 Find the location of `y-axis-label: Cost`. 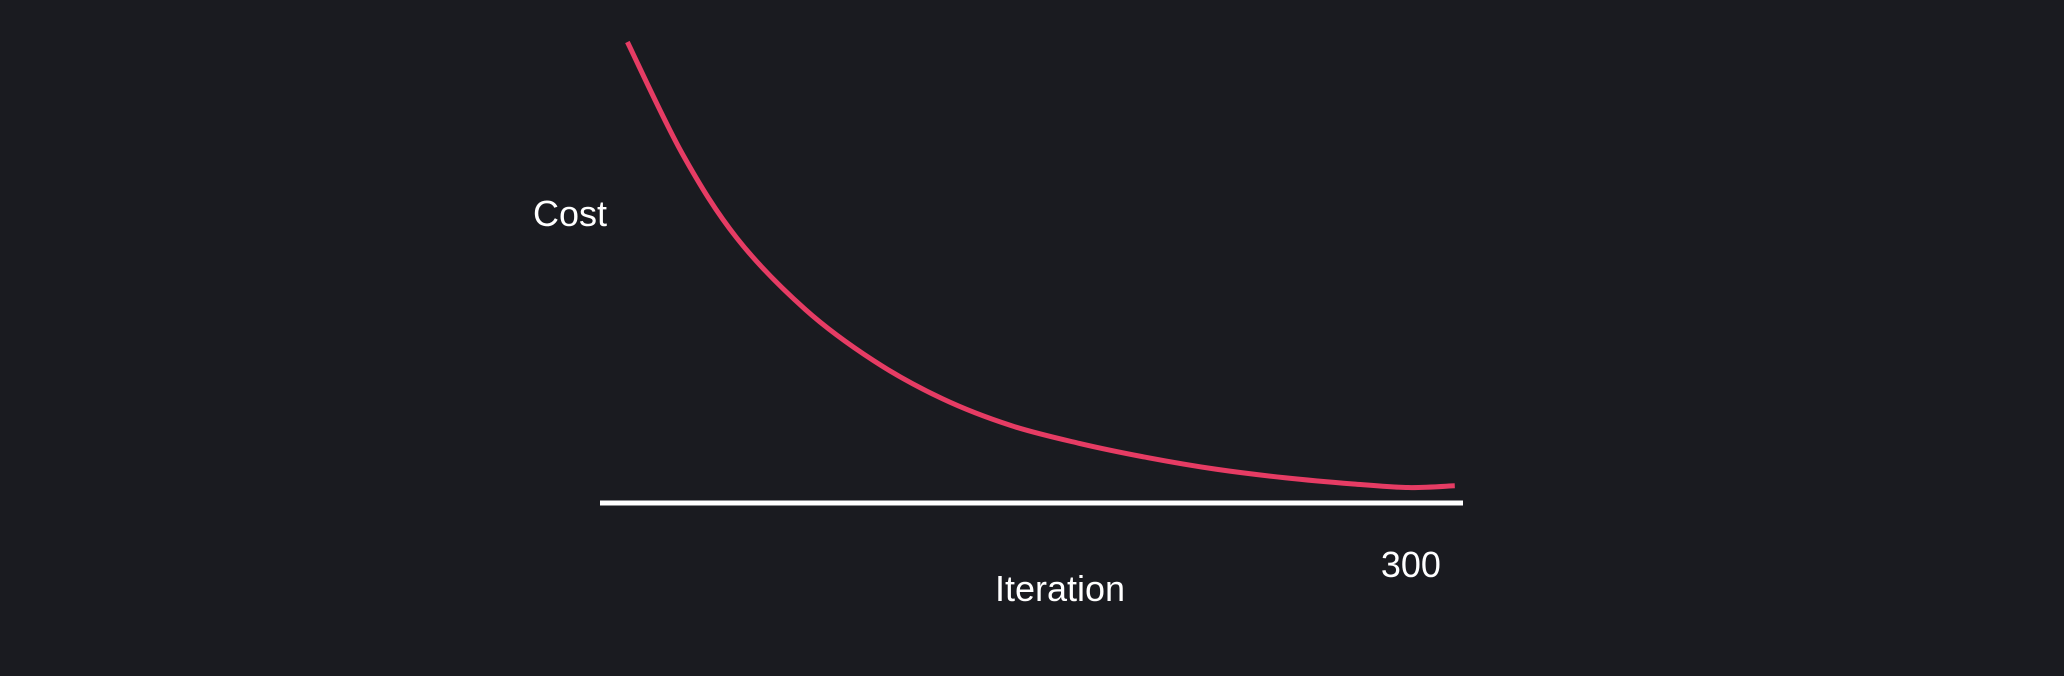

y-axis-label: Cost is located at coordinates (570, 213).